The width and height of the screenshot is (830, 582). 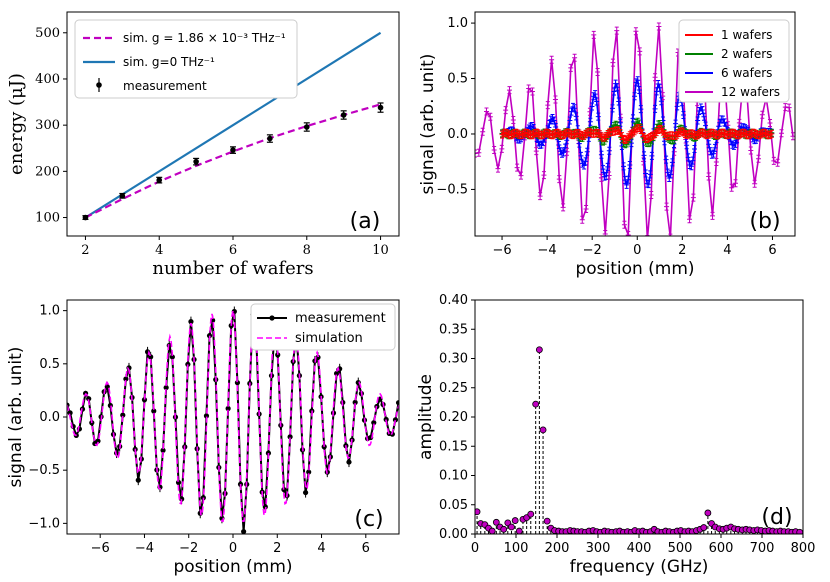 I want to click on legend-label: measurement, so click(x=165, y=86).